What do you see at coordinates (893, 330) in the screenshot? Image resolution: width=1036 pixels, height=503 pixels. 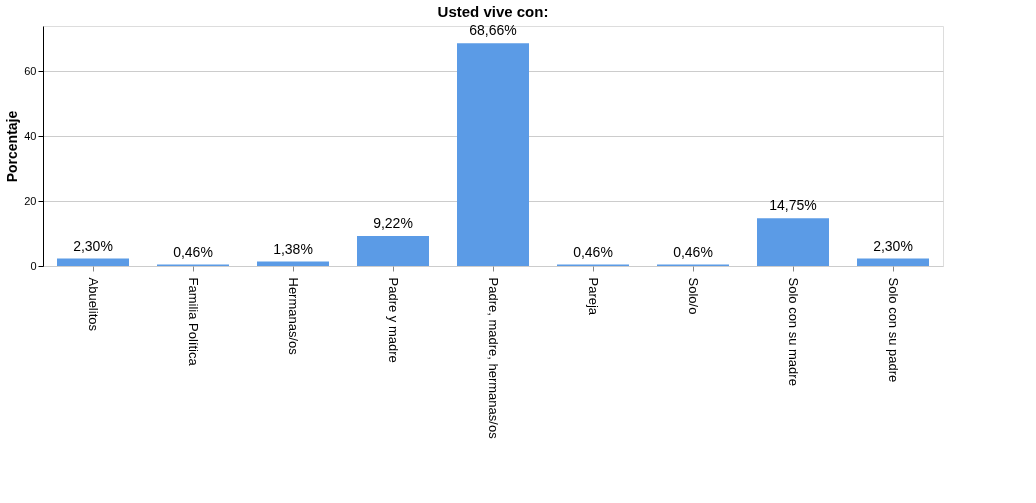 I see `x-tick-label: Solo con su padre` at bounding box center [893, 330].